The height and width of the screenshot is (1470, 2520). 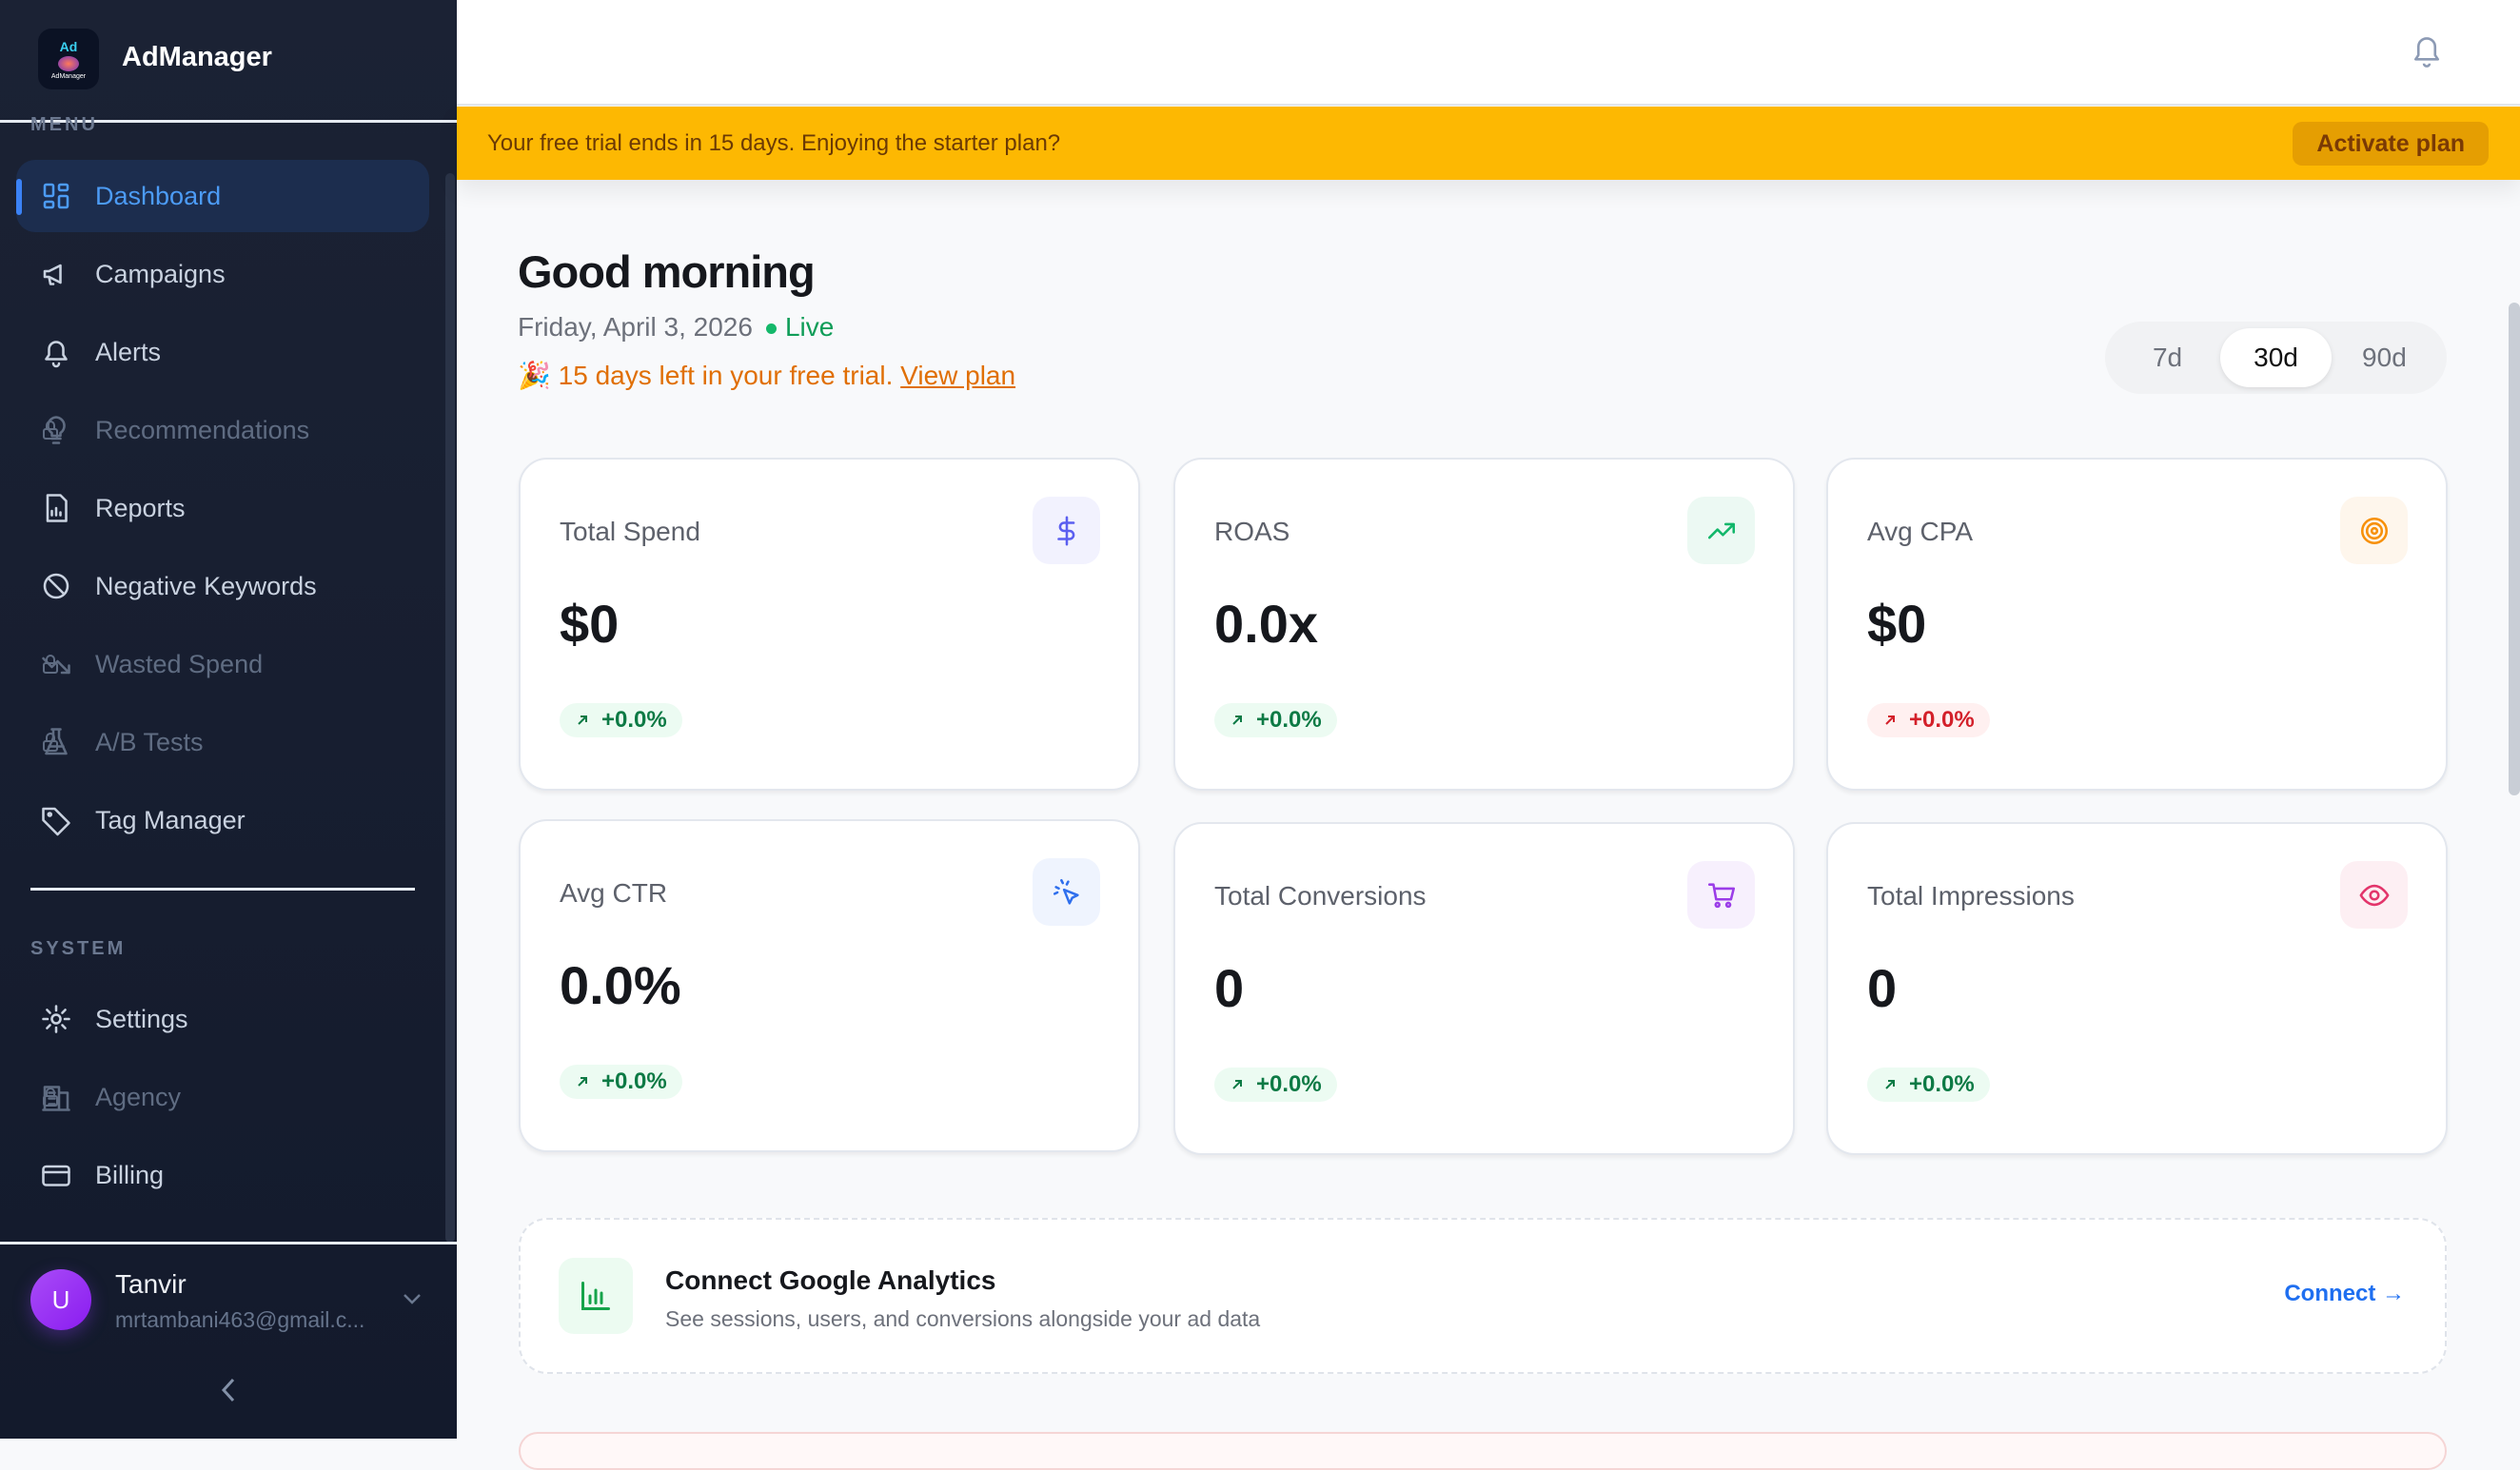 What do you see at coordinates (206, 585) in the screenshot?
I see `sidebar-item-label: Negative Keywords` at bounding box center [206, 585].